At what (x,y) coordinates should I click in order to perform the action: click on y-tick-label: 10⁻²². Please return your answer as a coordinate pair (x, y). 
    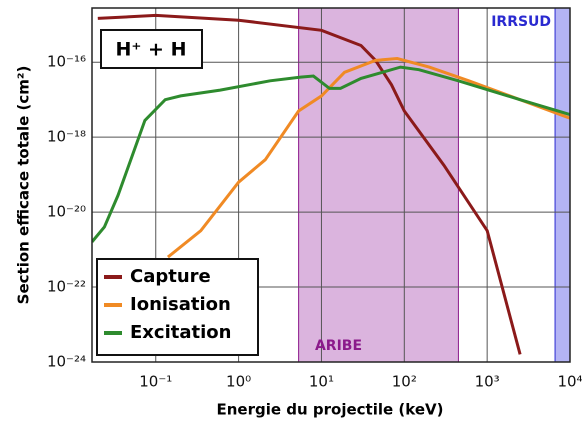
    Looking at the image, I should click on (66, 287).